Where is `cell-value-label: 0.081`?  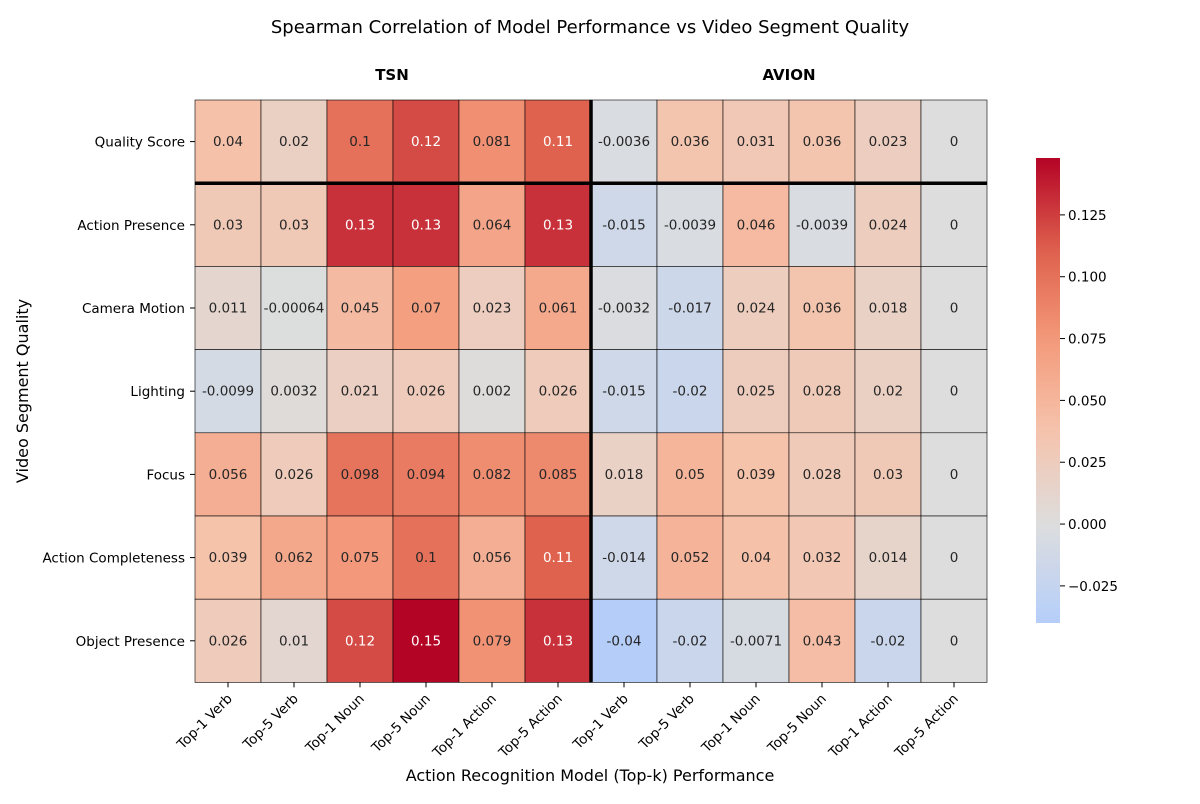 cell-value-label: 0.081 is located at coordinates (492, 142).